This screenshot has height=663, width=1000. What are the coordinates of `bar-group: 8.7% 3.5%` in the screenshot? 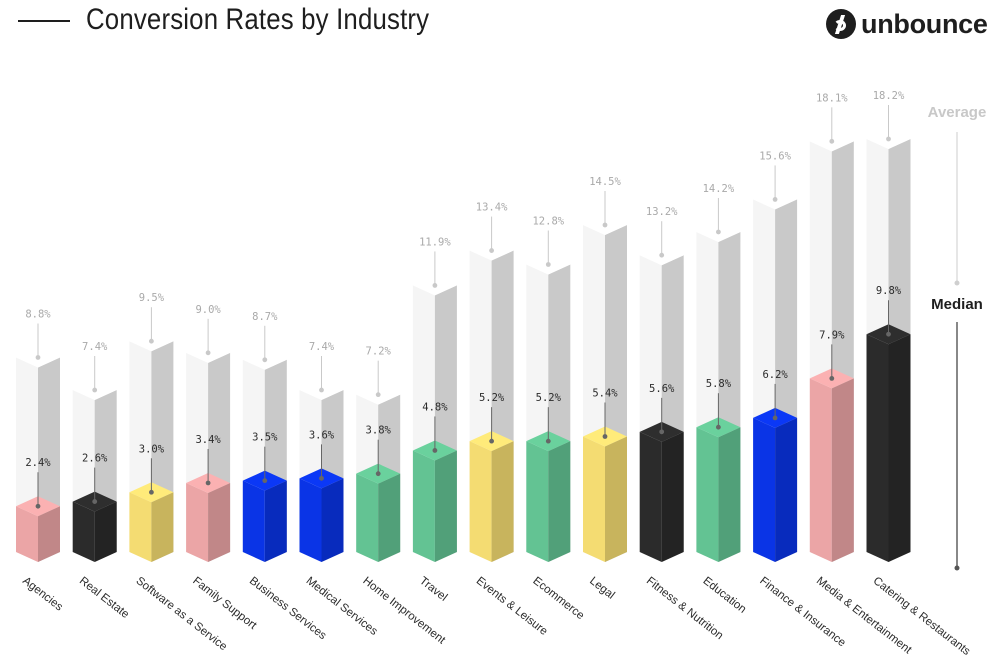 It's located at (264, 436).